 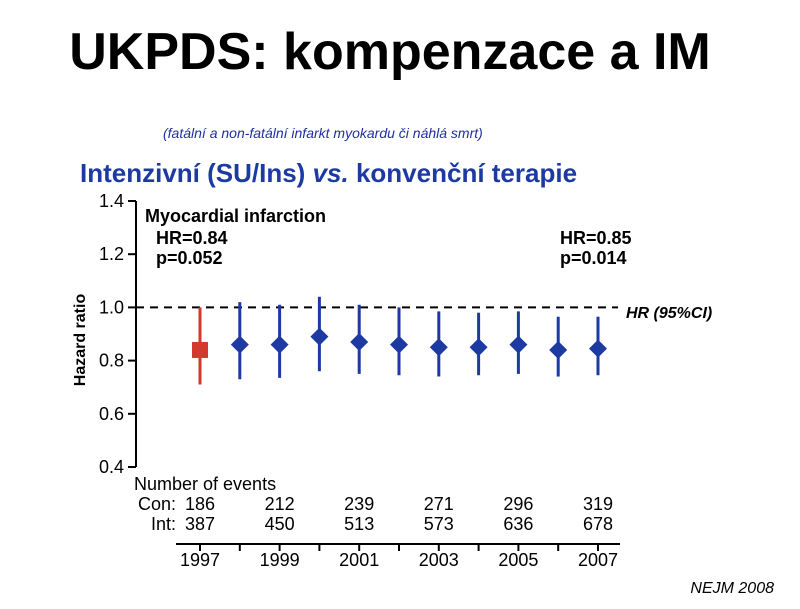 I want to click on subtitle-part-2: konvenční terapie, so click(x=463, y=173).